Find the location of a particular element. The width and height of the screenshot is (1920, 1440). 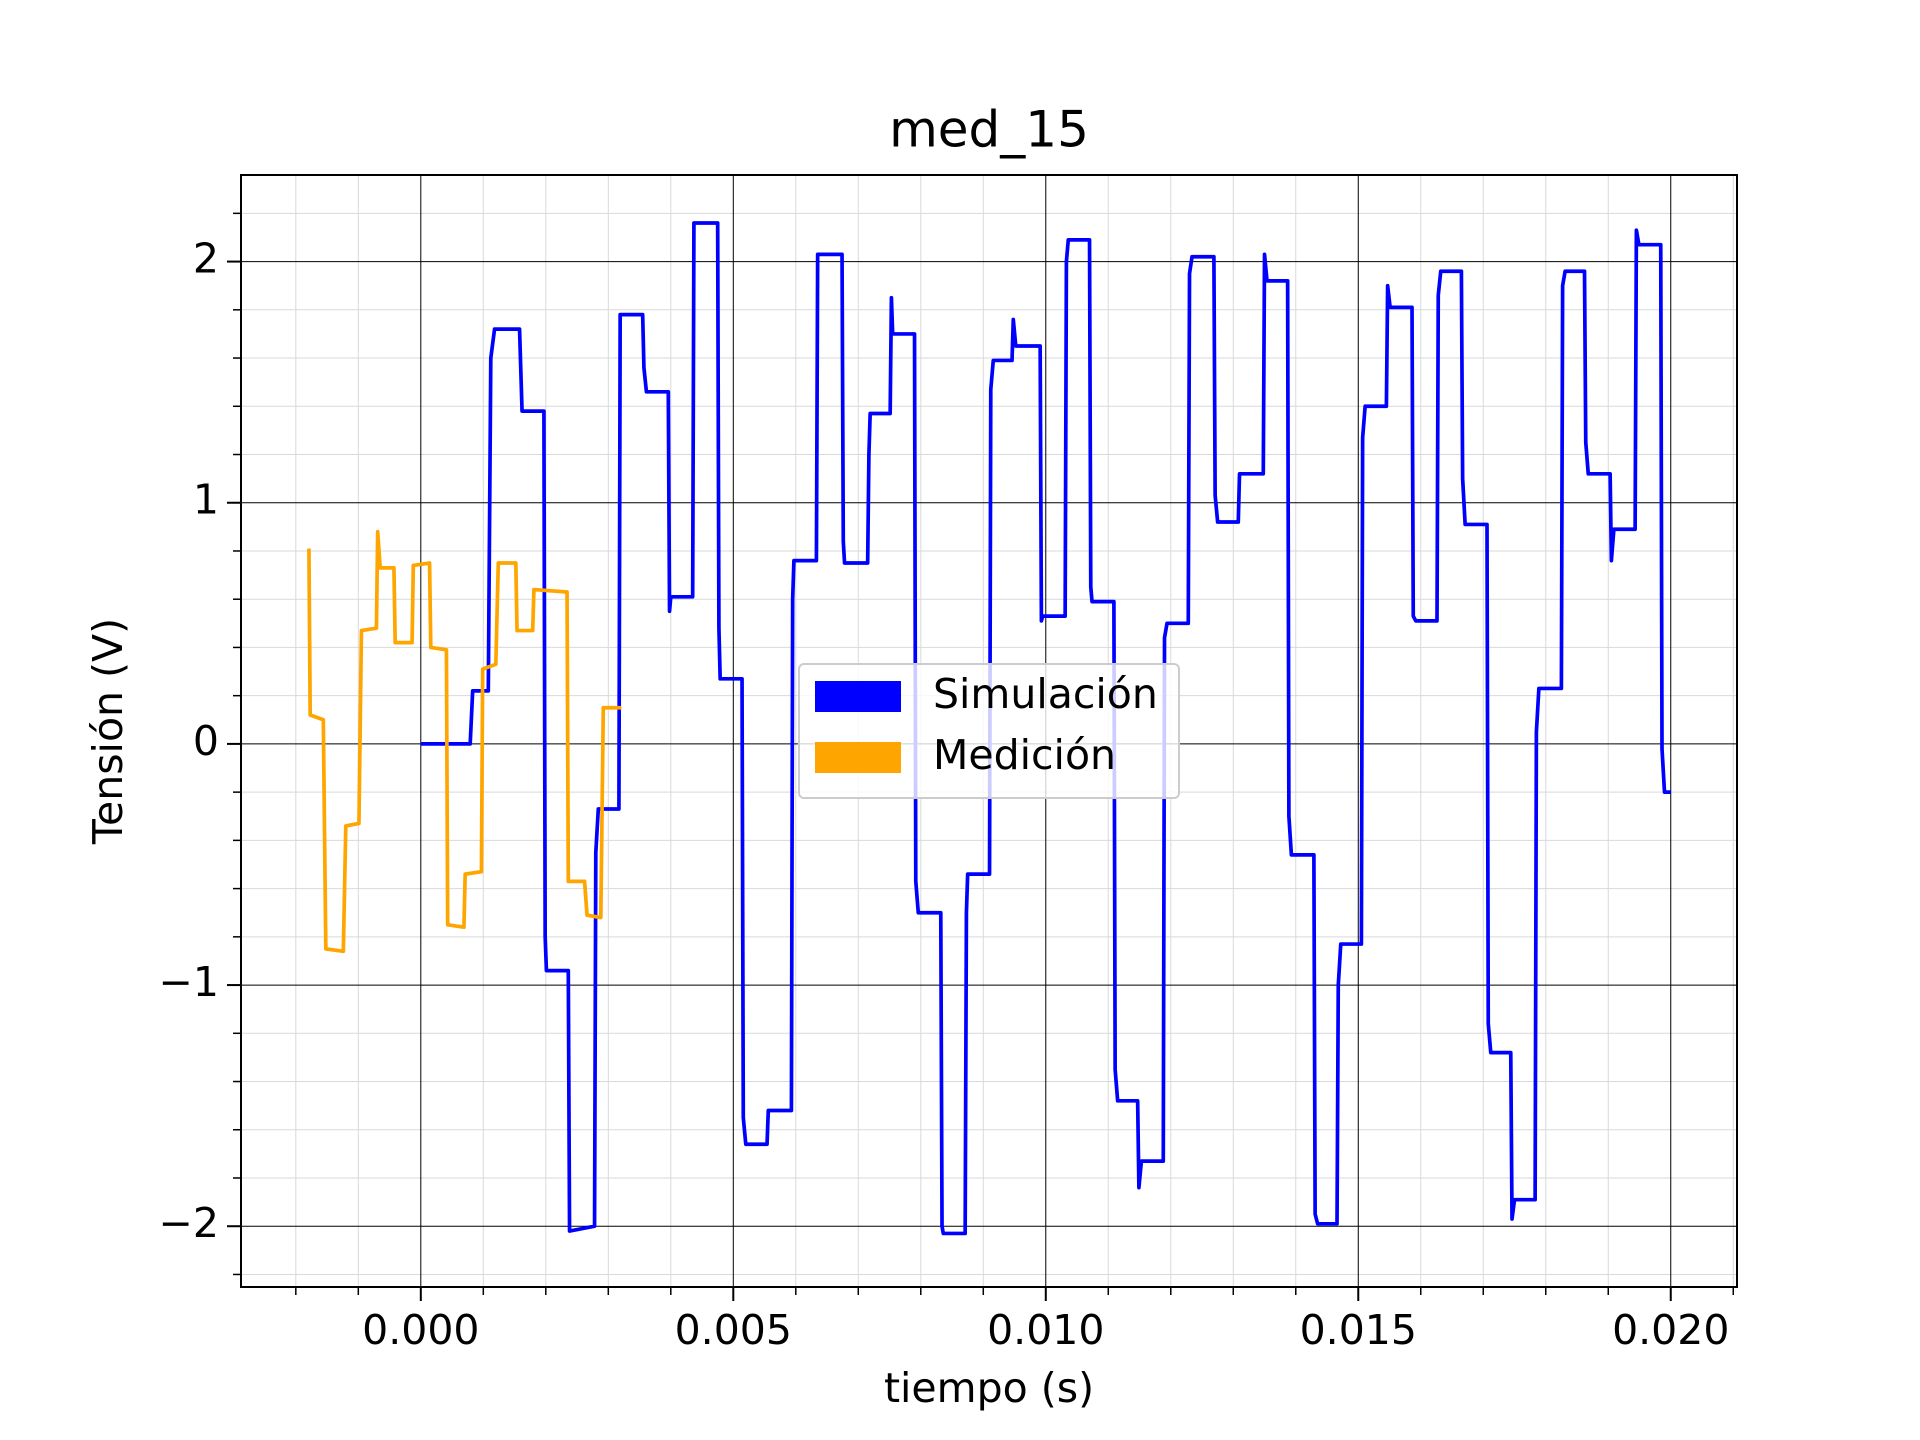

x-tick-label: 0.020 is located at coordinates (1670, 1330).